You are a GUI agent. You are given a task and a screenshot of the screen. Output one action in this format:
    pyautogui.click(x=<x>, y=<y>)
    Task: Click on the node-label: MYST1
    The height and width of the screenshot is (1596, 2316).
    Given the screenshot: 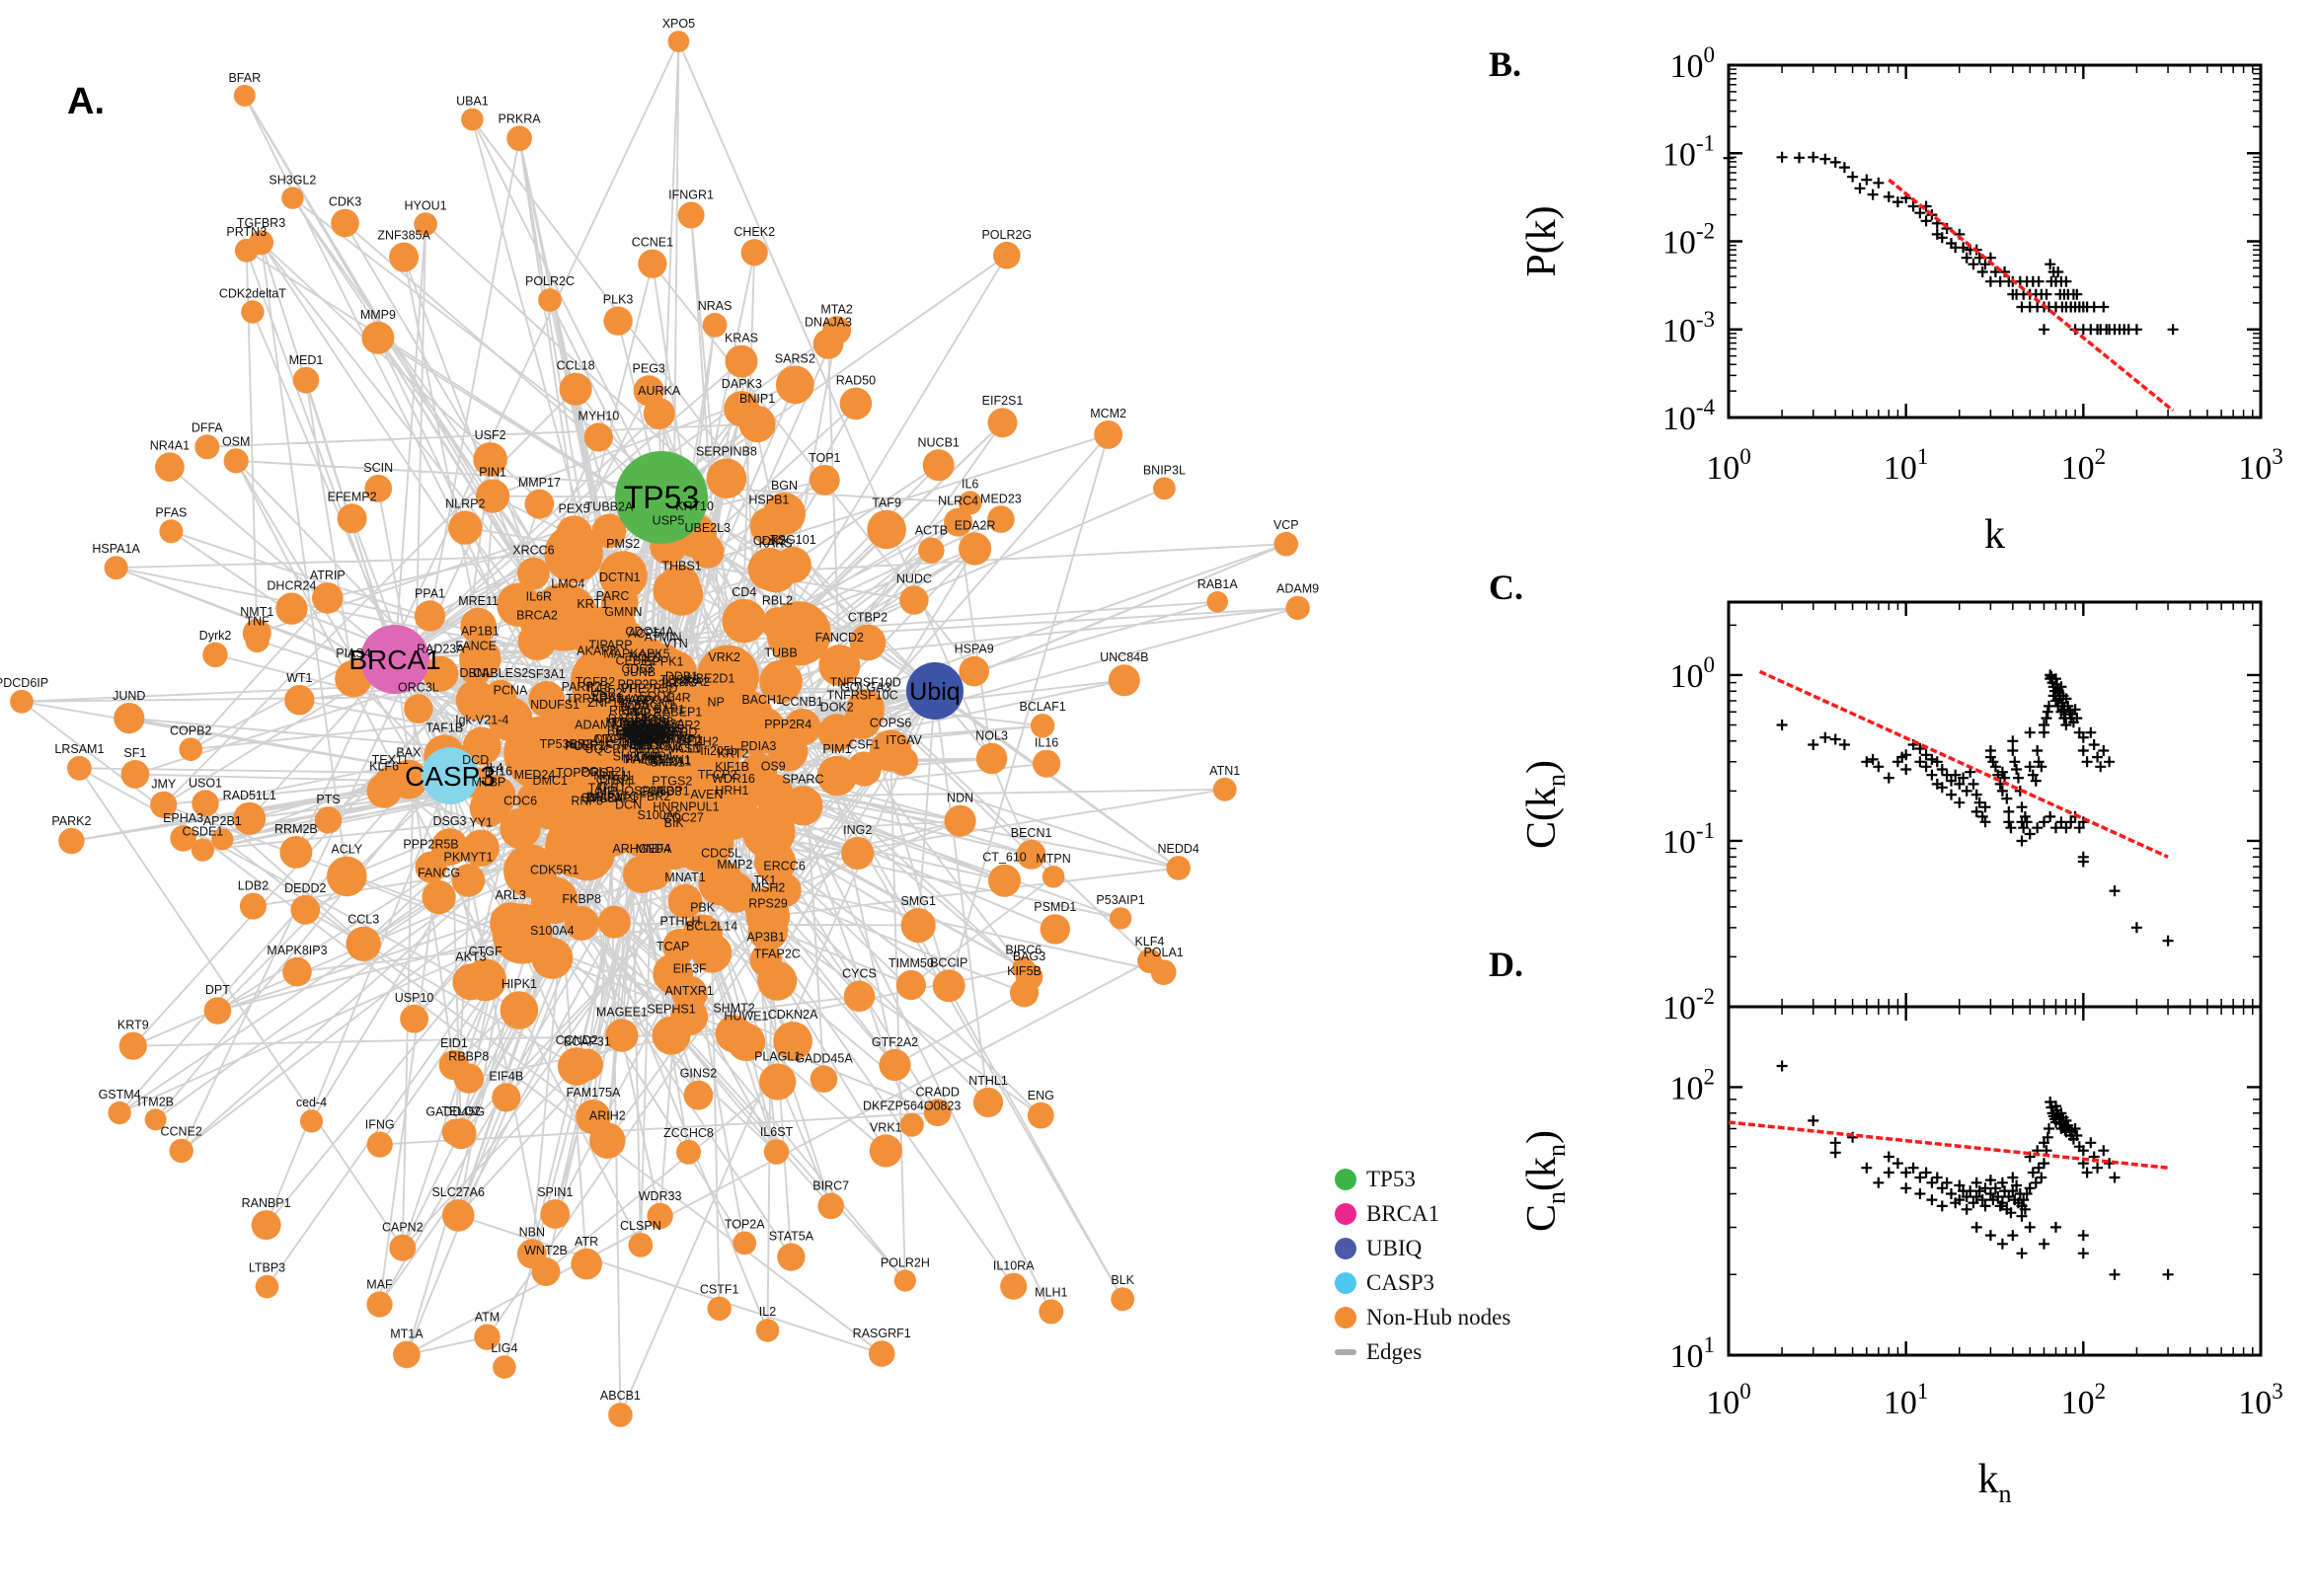 What is the action you would take?
    pyautogui.click(x=656, y=745)
    